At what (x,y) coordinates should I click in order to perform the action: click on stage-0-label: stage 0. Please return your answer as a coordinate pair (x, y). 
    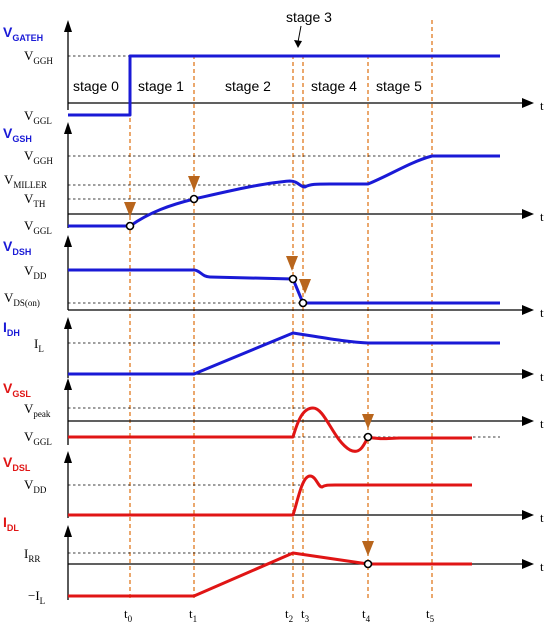
    Looking at the image, I should click on (96, 86).